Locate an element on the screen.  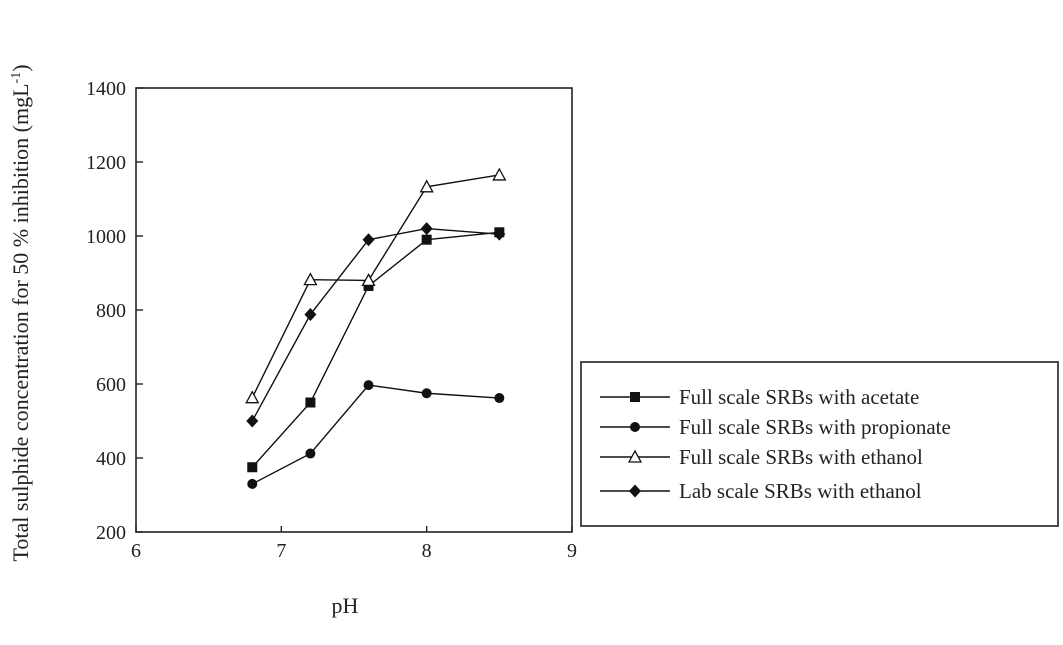
y-axis-title-close: ) is located at coordinates (20, 67).